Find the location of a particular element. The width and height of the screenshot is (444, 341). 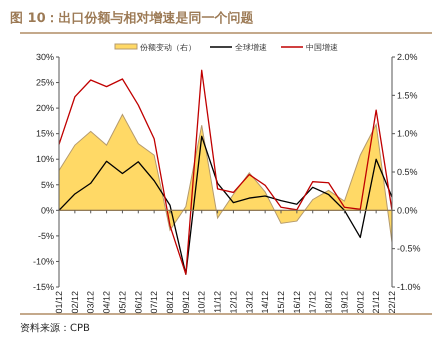

x-tick-label: 13/12 is located at coordinates (249, 302).